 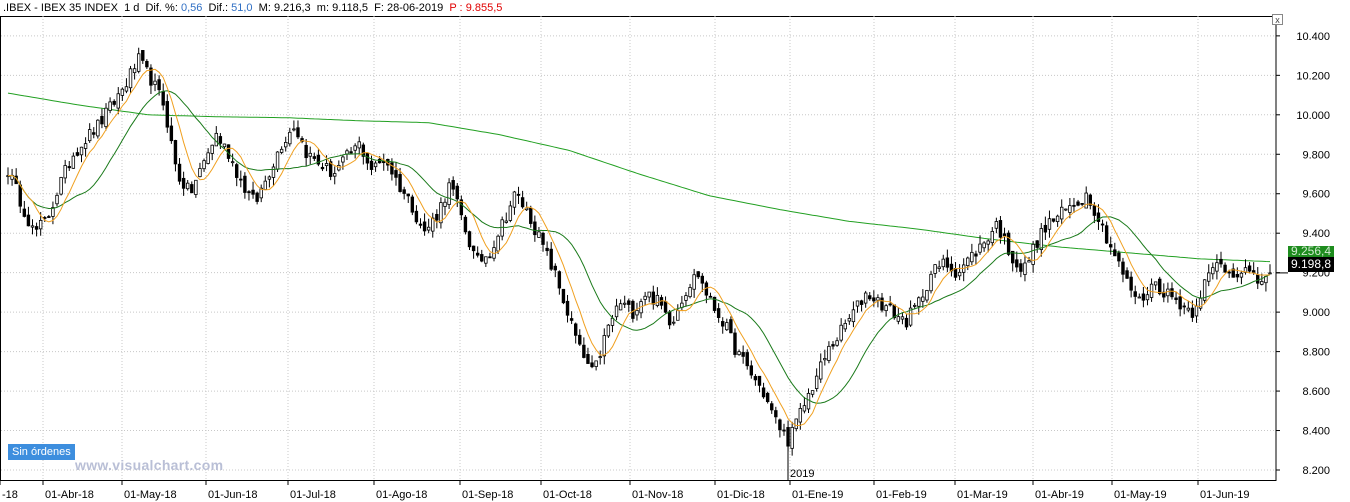 I want to click on close-chart-button: x, so click(x=1277, y=19).